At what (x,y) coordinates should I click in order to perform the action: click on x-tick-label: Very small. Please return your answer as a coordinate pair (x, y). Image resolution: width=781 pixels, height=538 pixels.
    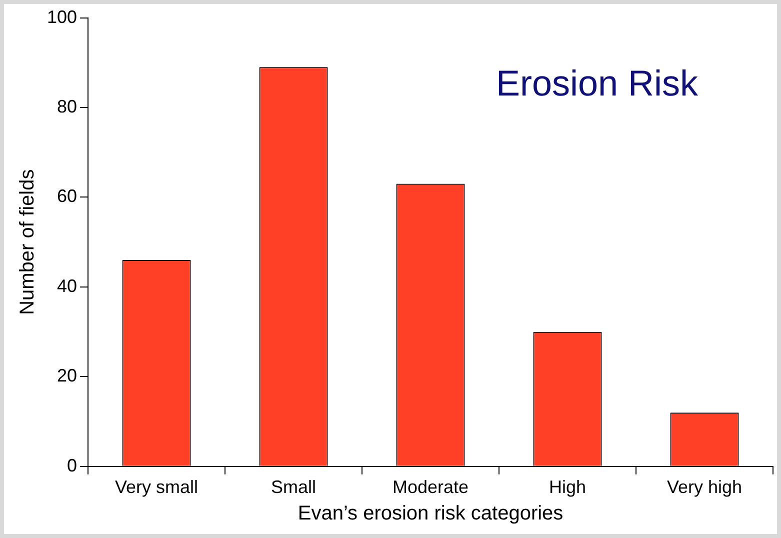
    Looking at the image, I should click on (156, 487).